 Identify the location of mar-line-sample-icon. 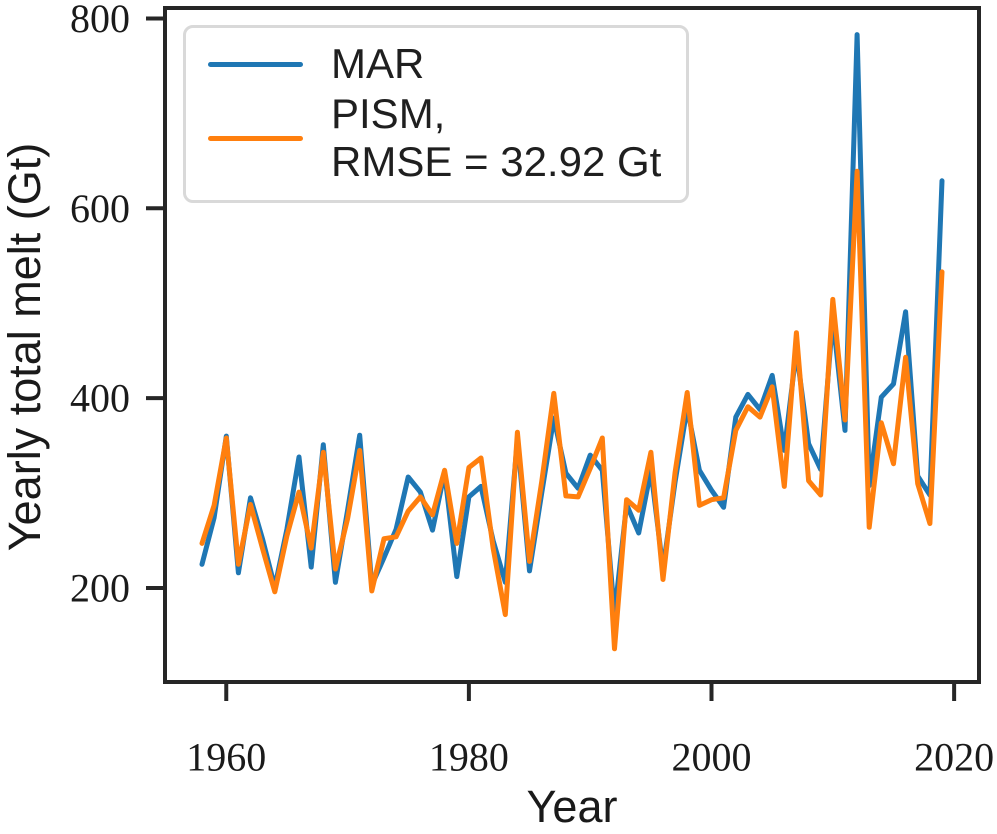
(255, 64).